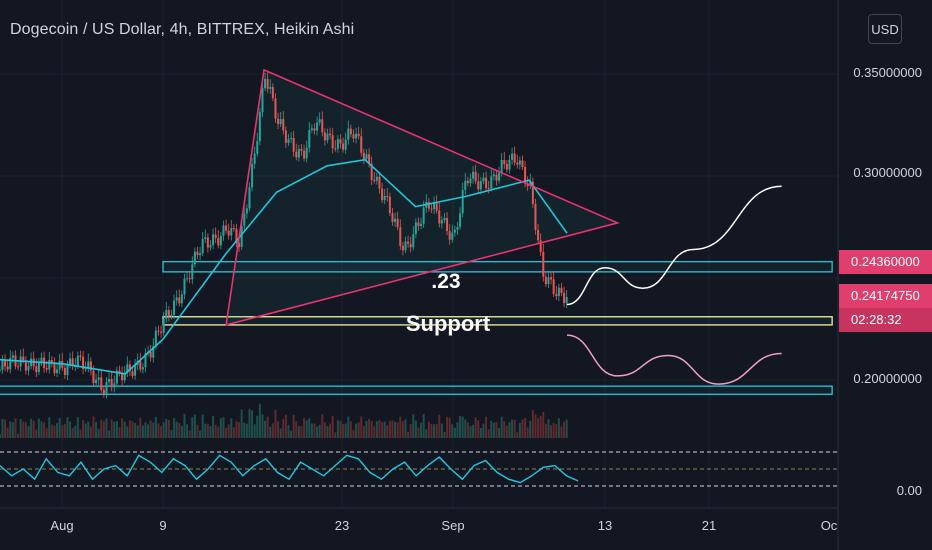 The width and height of the screenshot is (932, 550). I want to click on currency-button: USD, so click(885, 29).